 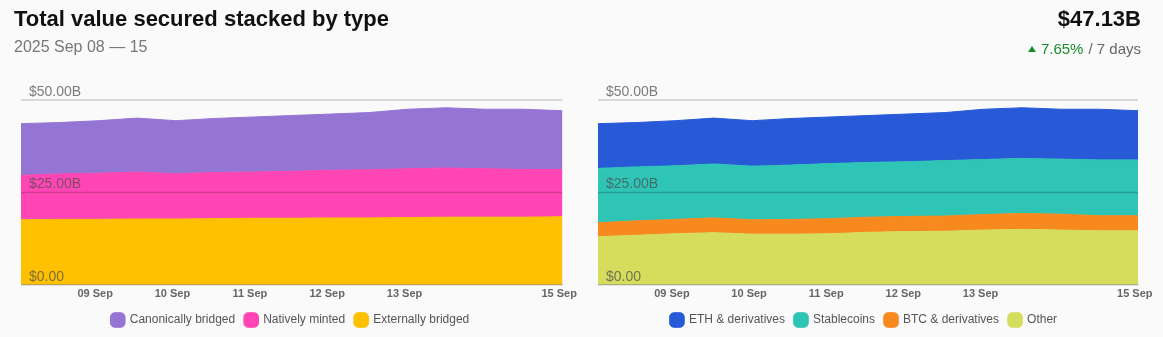 What do you see at coordinates (1114, 48) in the screenshot?
I see `text: / 7 days` at bounding box center [1114, 48].